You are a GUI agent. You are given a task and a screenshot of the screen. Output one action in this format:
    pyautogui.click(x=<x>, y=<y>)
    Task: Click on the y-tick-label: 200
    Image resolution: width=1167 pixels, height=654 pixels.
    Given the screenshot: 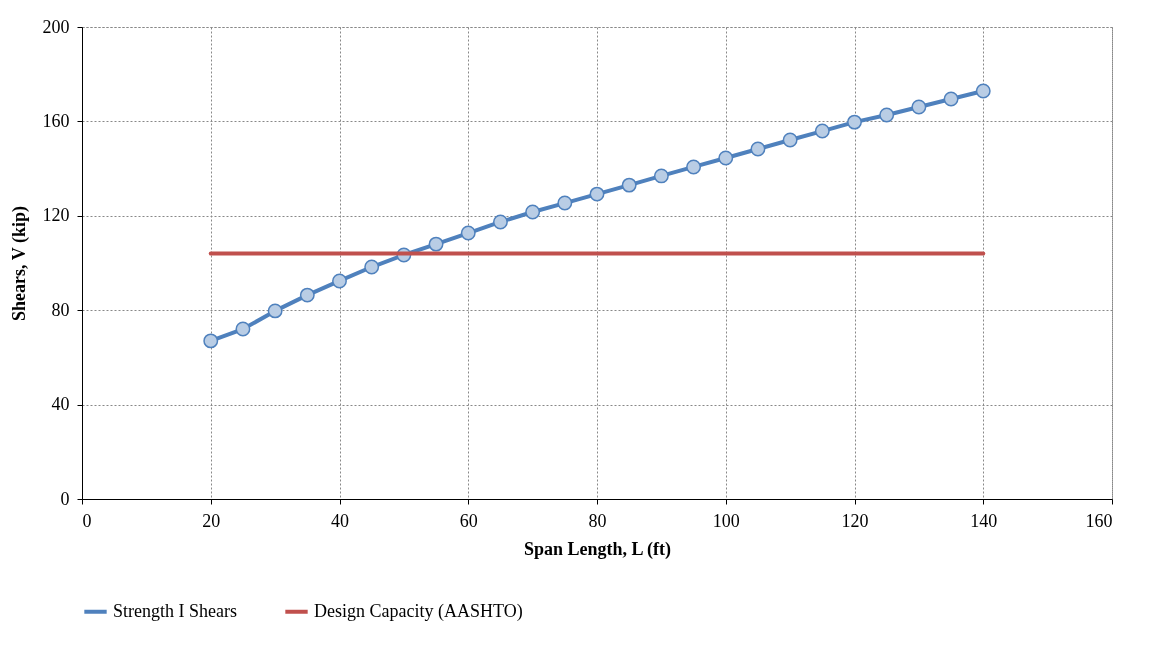 What is the action you would take?
    pyautogui.click(x=56, y=26)
    